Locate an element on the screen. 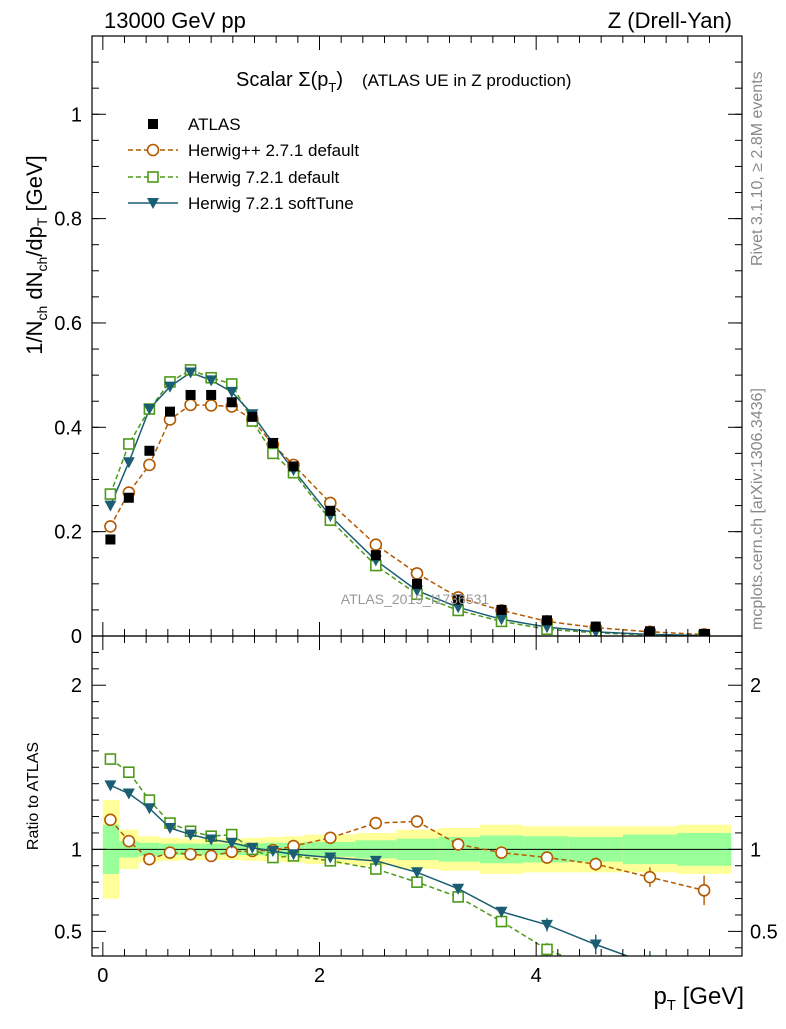 This screenshot has width=786, height=1029. chart-title: Scalar Σ(pT) is located at coordinates (289, 82).